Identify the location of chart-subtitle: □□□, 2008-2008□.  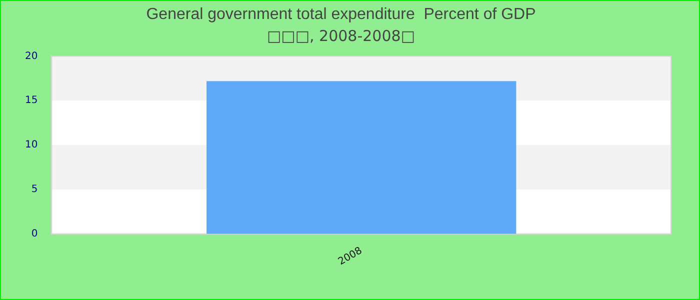
(341, 36).